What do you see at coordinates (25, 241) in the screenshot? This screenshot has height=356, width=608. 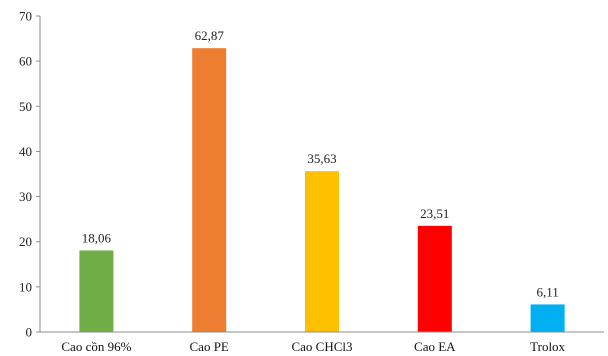 I see `y-tick-label: 20` at bounding box center [25, 241].